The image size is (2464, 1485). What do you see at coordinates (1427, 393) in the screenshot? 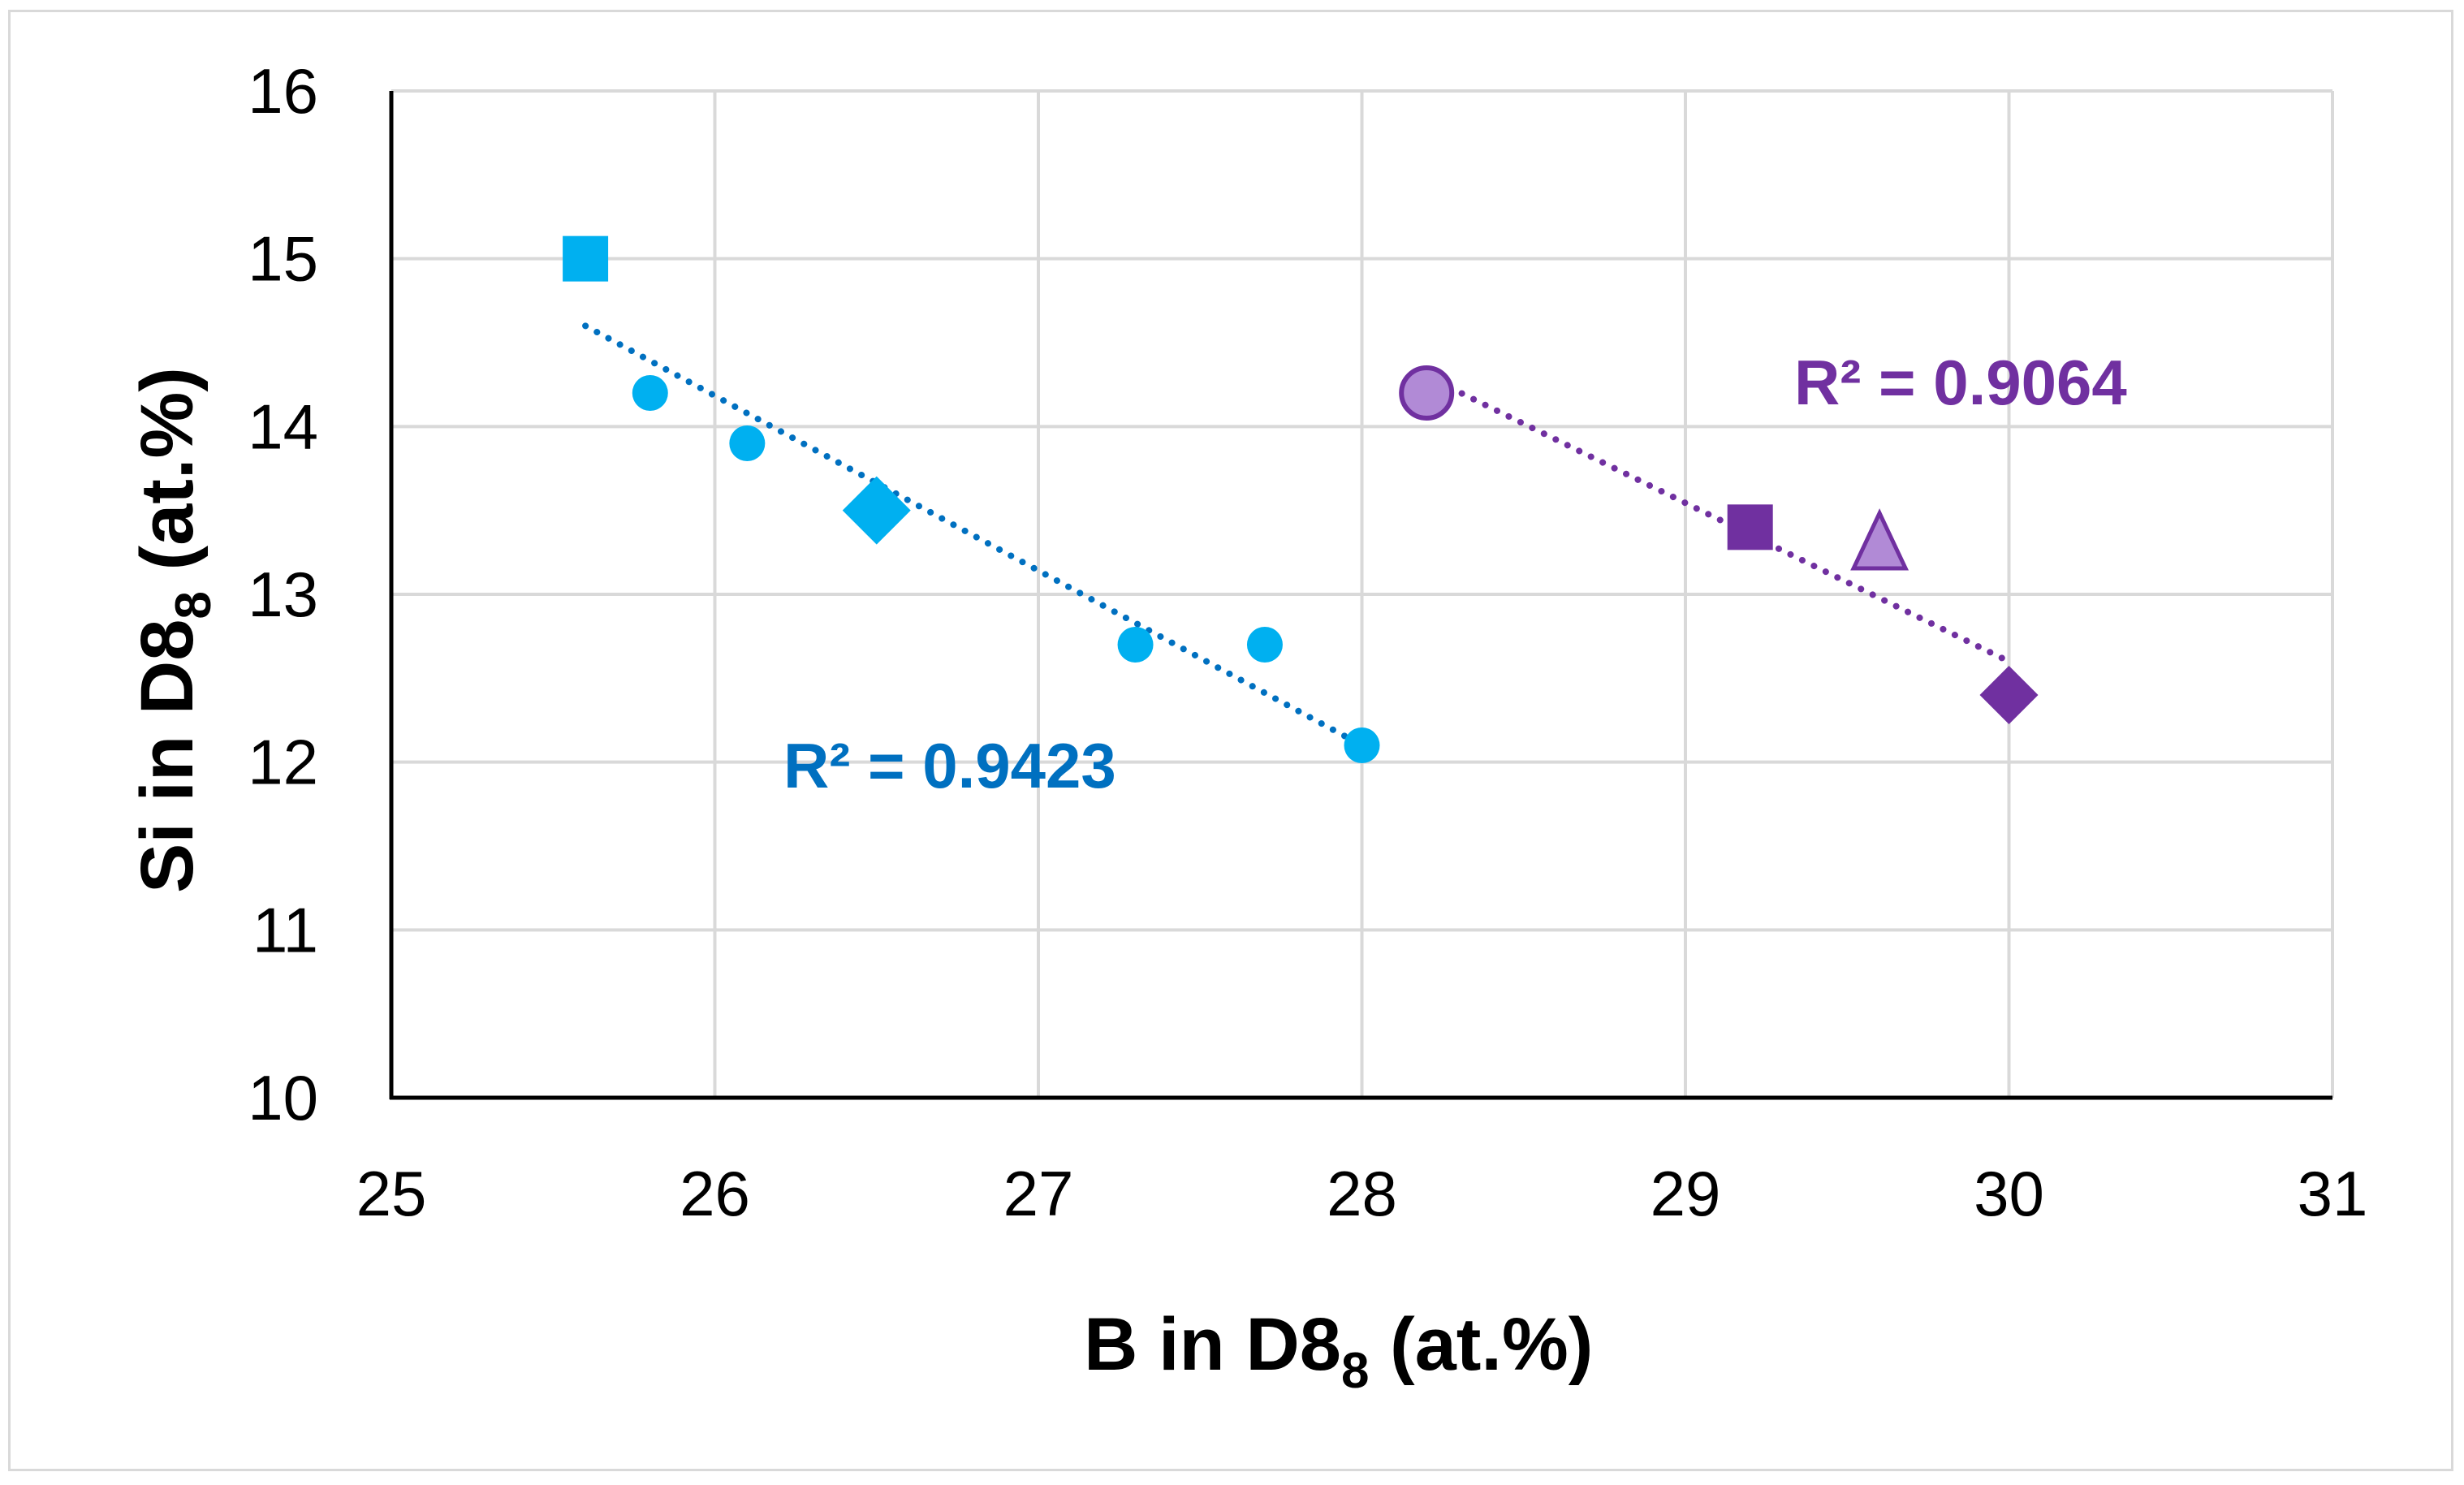
I see `purple-group-point-circle-light` at bounding box center [1427, 393].